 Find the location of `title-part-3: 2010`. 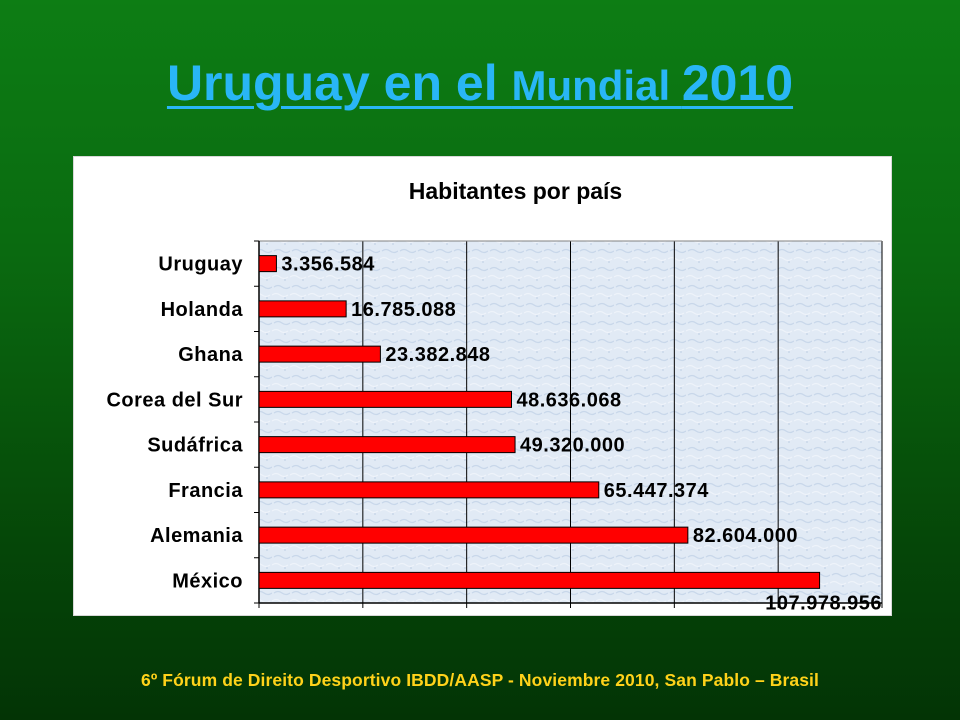

title-part-3: 2010 is located at coordinates (737, 83).